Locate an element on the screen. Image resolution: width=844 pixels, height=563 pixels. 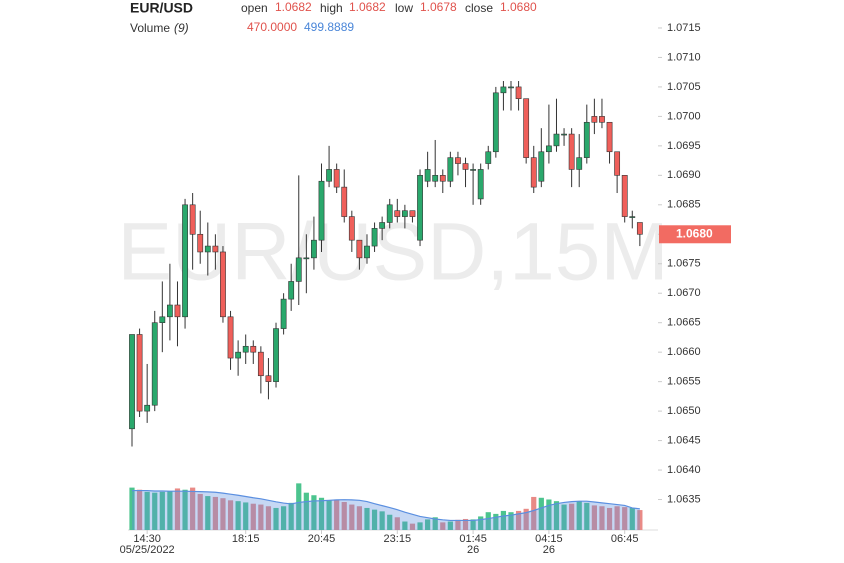
close-label: close is located at coordinates (479, 8).